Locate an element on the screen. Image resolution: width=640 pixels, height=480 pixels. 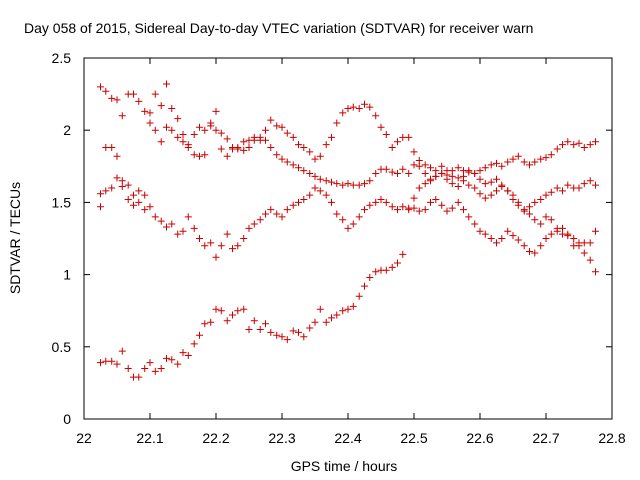
x-tick-label: 22.1 is located at coordinates (149, 438).